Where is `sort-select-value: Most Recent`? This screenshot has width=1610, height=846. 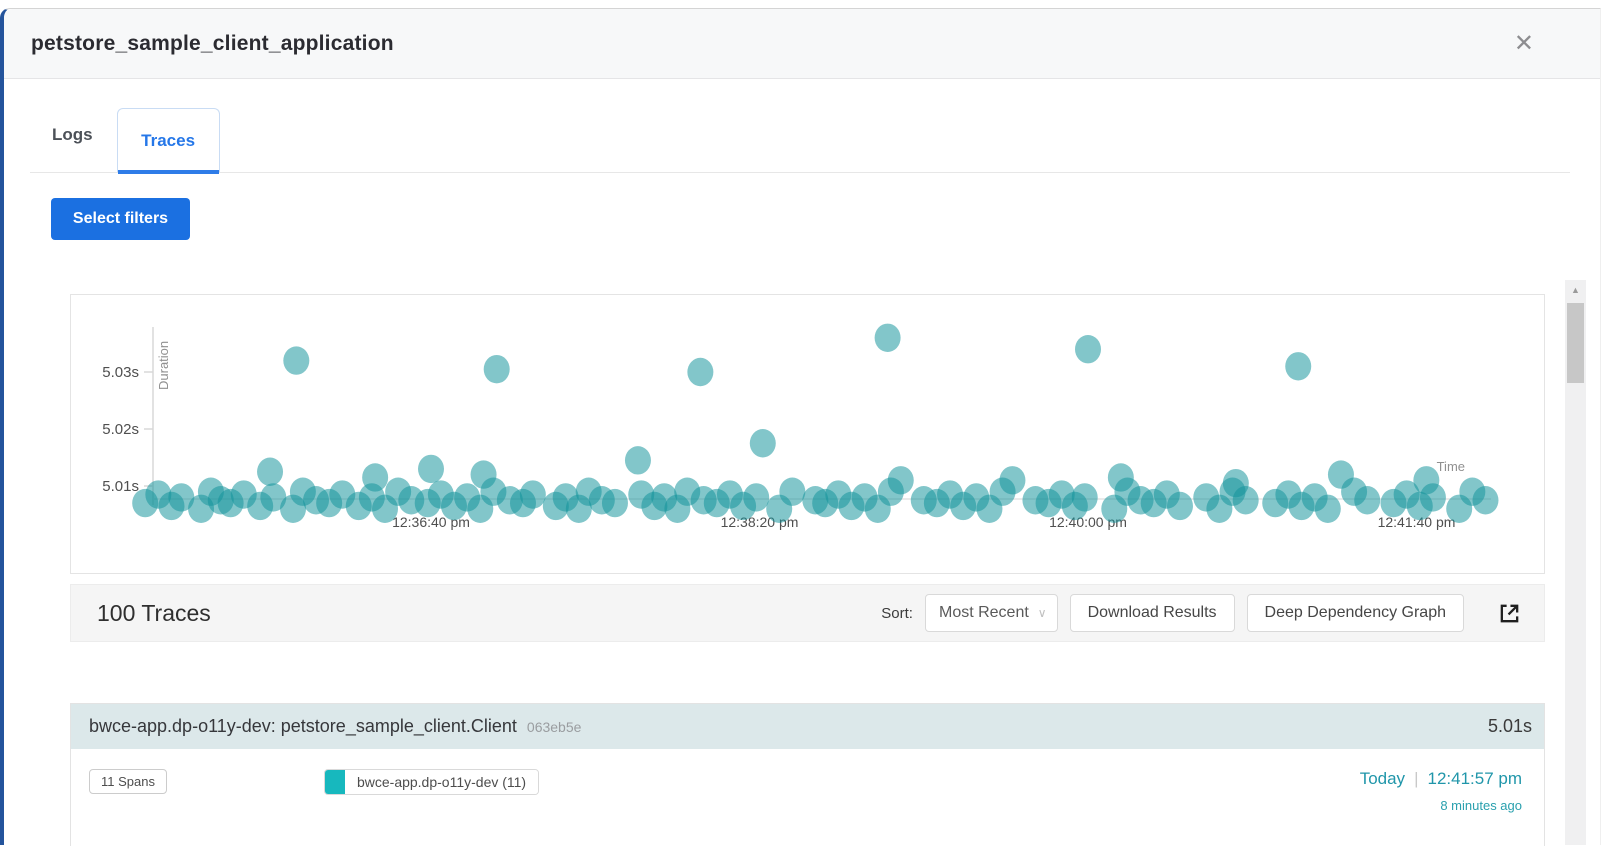
sort-select-value: Most Recent is located at coordinates (983, 612).